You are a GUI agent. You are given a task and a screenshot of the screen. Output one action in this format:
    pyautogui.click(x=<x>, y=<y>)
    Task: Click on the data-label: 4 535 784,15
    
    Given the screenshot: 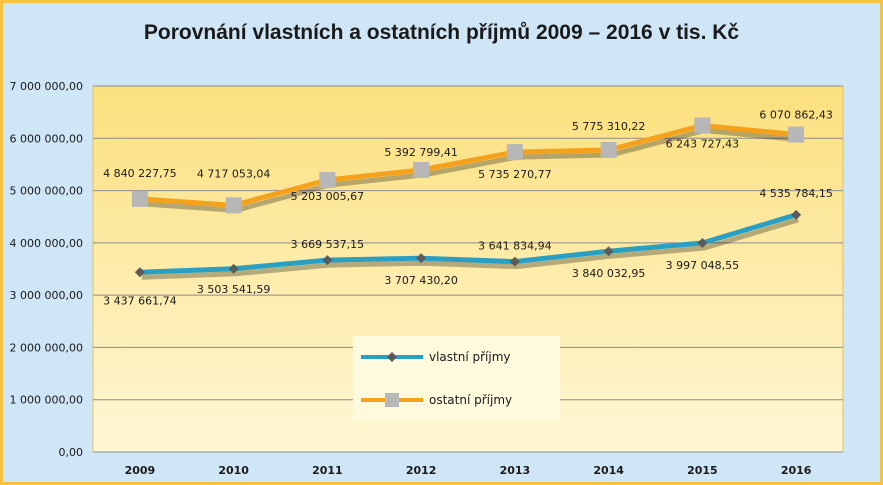 What is the action you would take?
    pyautogui.click(x=795, y=193)
    